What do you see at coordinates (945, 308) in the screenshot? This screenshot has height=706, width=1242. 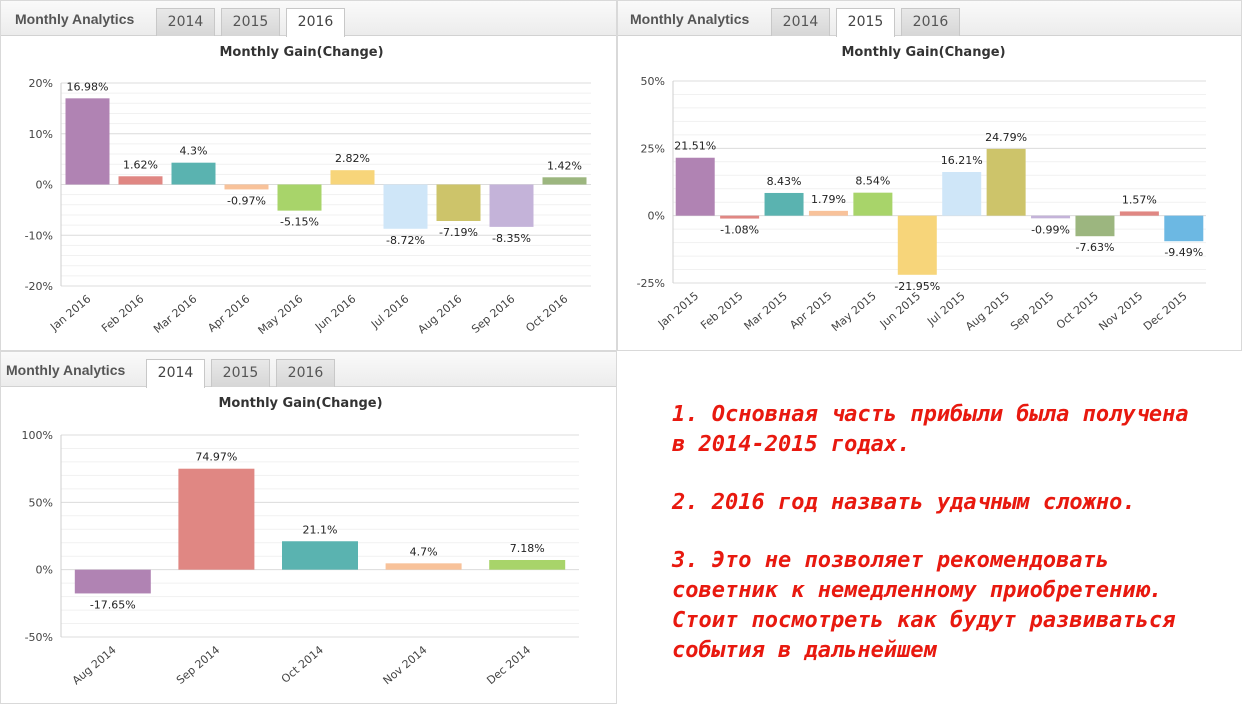 I see `x-tick-label: Jul 2015` at bounding box center [945, 308].